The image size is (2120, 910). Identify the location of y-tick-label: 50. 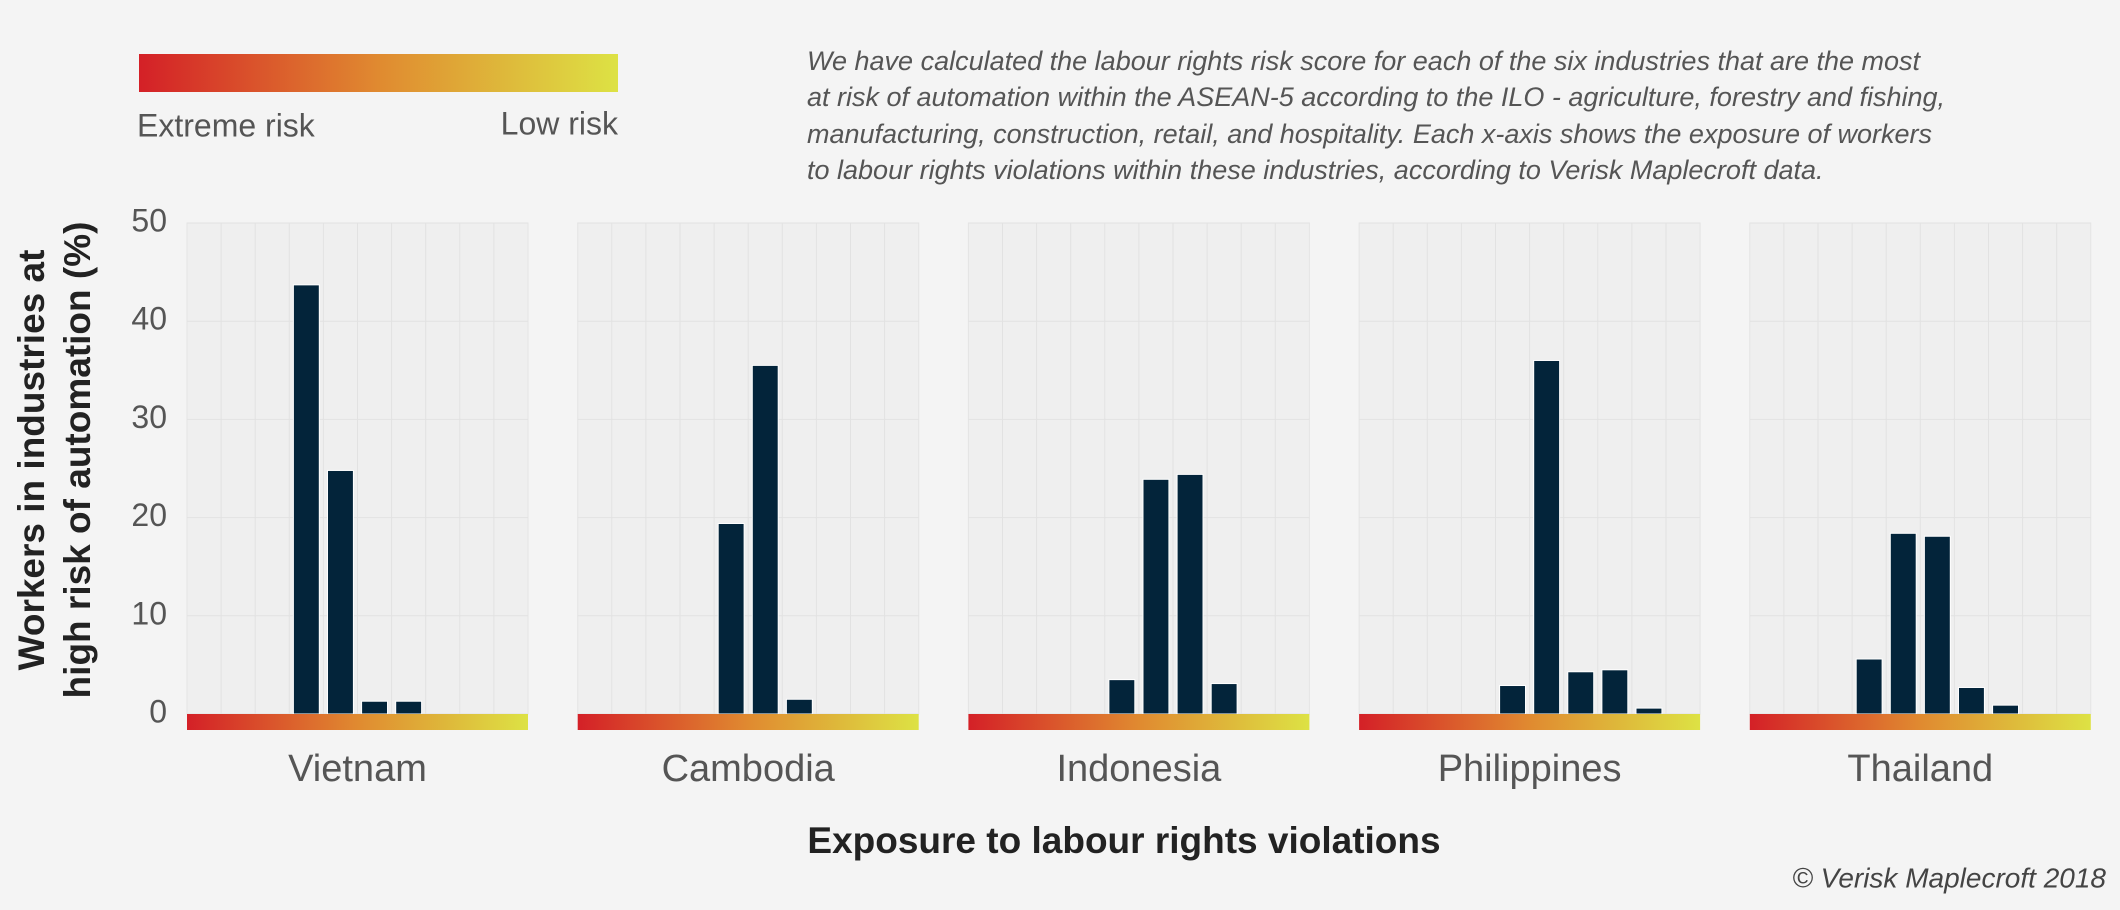
(149, 220).